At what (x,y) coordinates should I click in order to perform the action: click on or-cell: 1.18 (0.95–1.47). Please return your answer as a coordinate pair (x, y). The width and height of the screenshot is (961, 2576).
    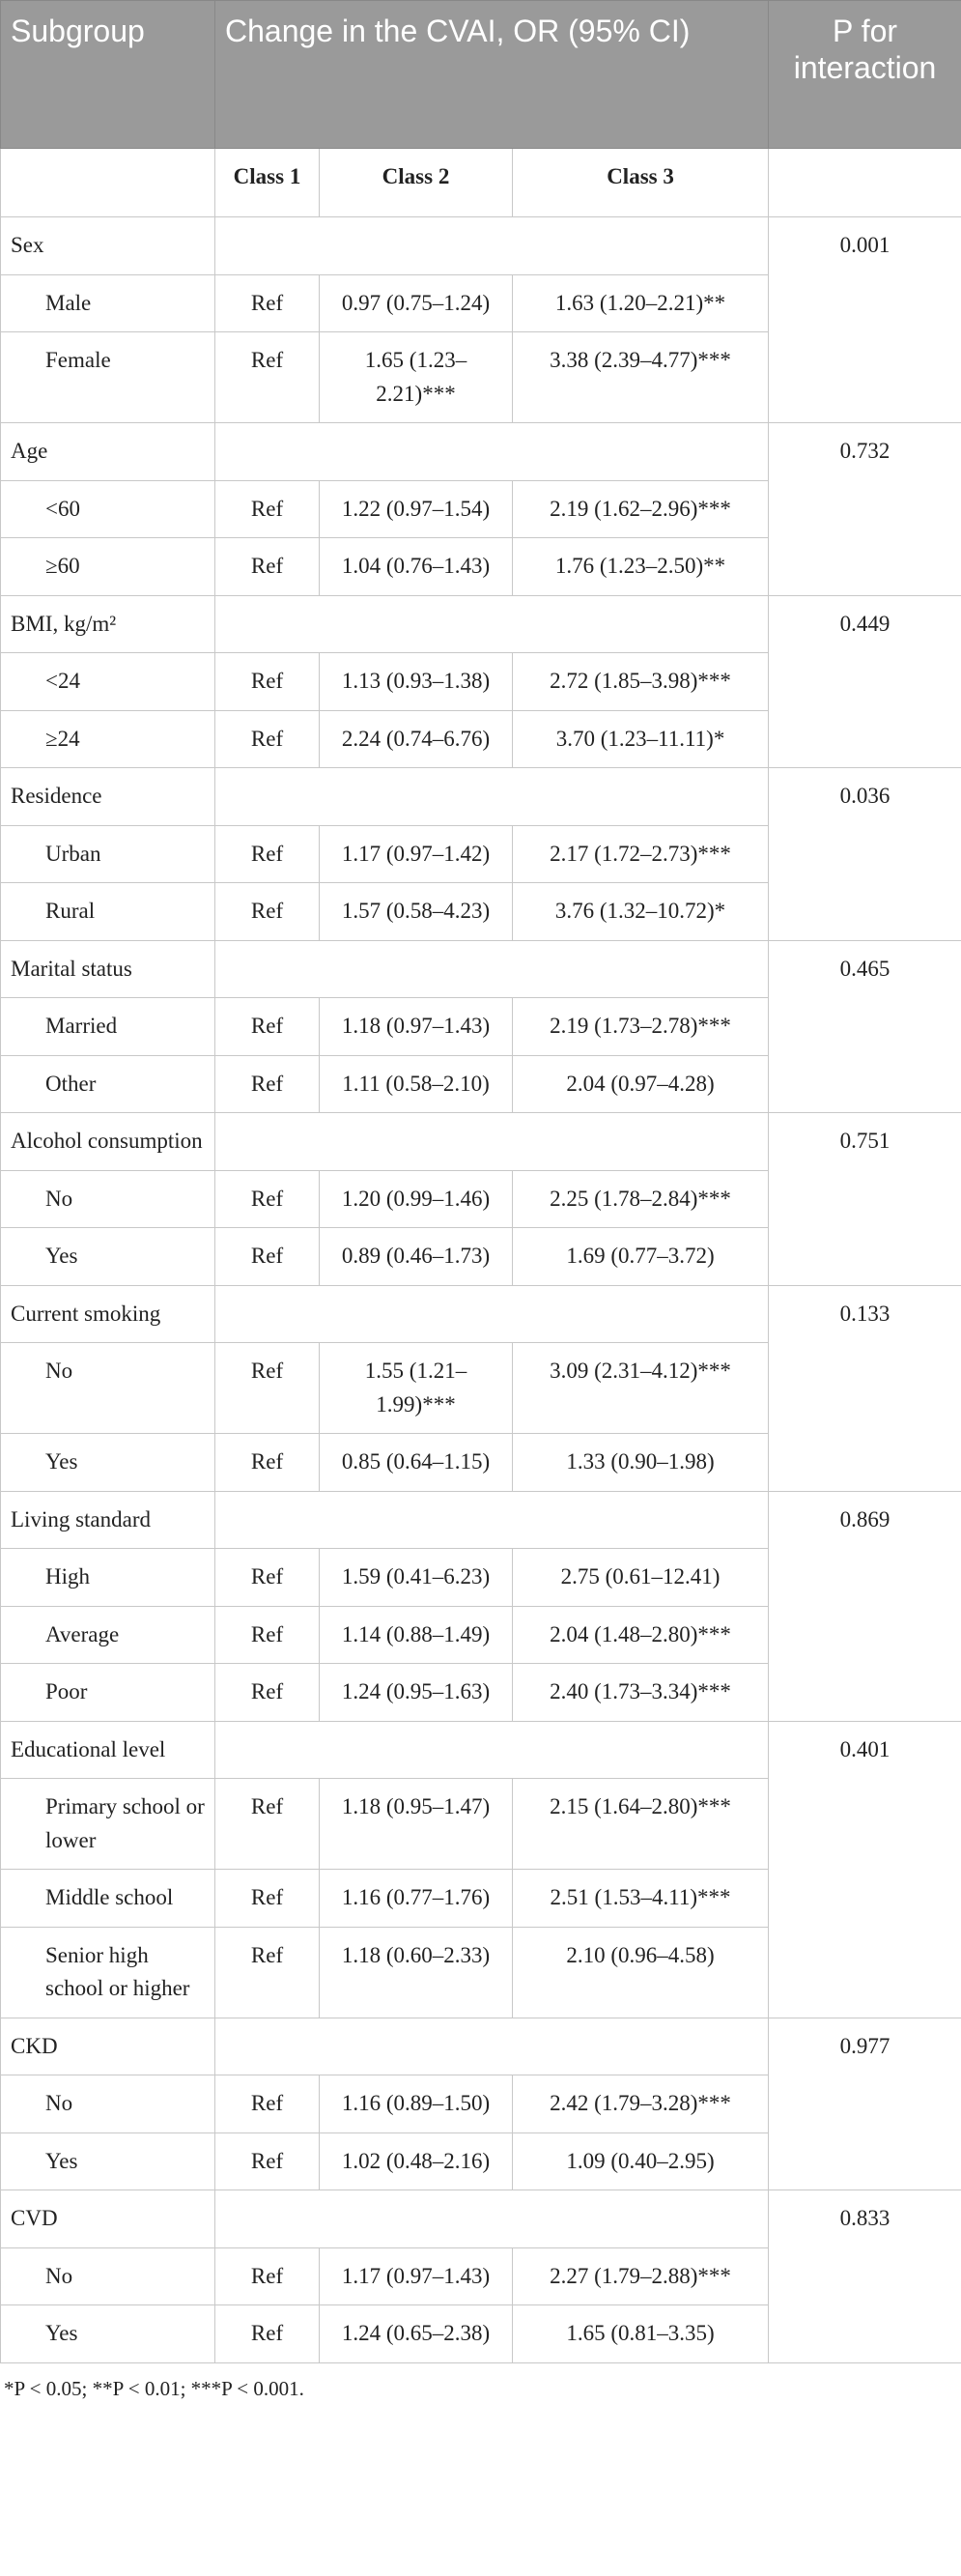
    Looking at the image, I should click on (416, 1824).